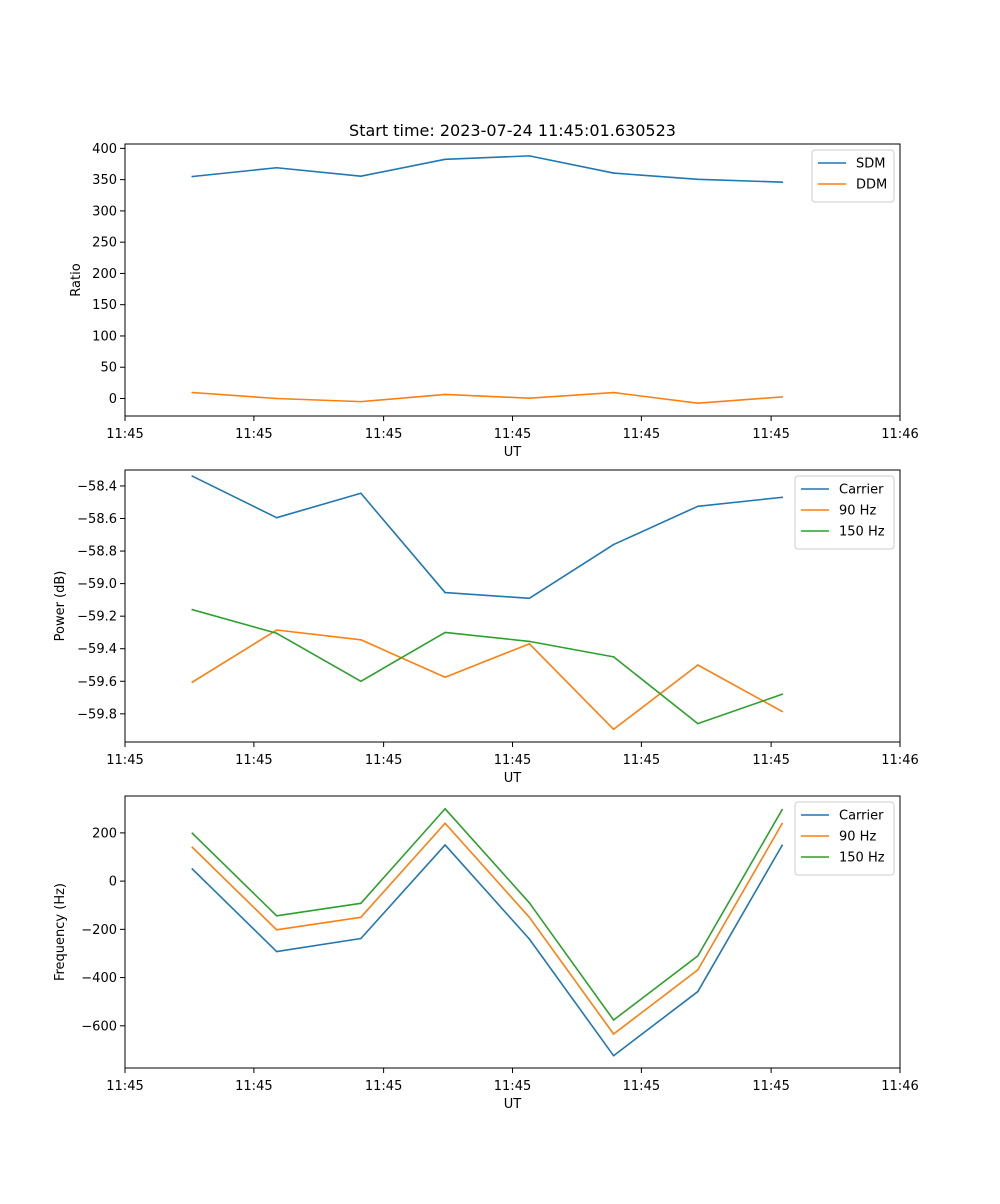  Describe the element at coordinates (104, 211) in the screenshot. I see `y-tick-label: 300` at that location.